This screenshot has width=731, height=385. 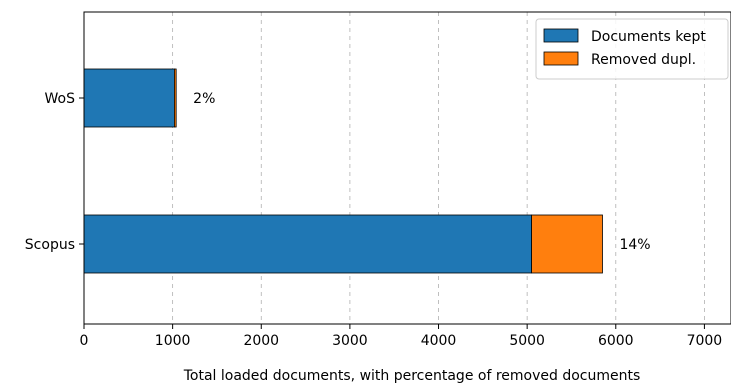 What do you see at coordinates (173, 341) in the screenshot?
I see `x-tick-label: 1000` at bounding box center [173, 341].